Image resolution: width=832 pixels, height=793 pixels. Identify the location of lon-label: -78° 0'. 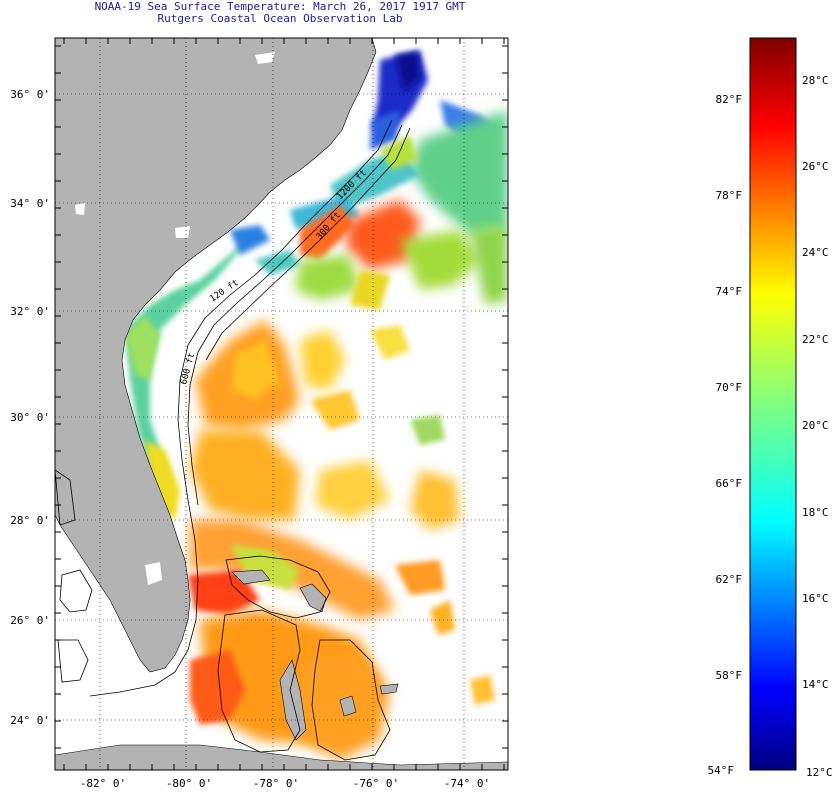
(276, 783).